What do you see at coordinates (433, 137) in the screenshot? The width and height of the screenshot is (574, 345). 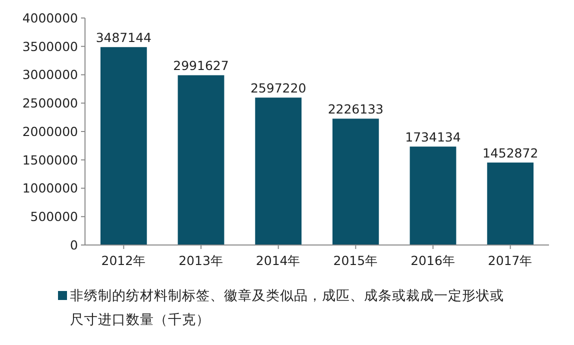 I see `data-label: 1734134` at bounding box center [433, 137].